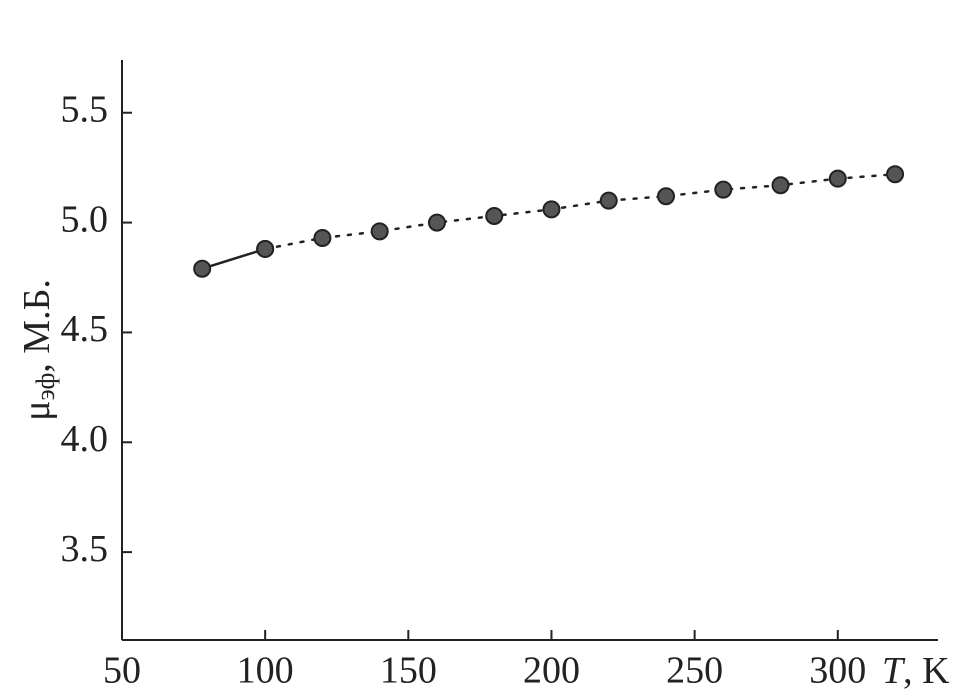  I want to click on x-label-rest: , K, so click(926, 671).